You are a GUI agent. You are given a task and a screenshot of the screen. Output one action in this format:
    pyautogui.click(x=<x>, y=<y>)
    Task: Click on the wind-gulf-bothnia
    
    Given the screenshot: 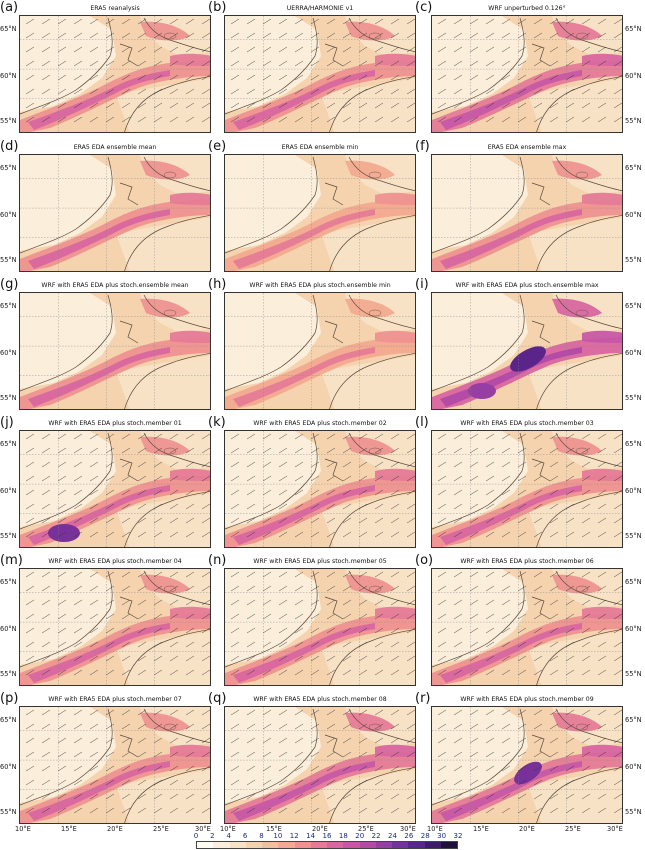 What is the action you would take?
    pyautogui.click(x=577, y=308)
    